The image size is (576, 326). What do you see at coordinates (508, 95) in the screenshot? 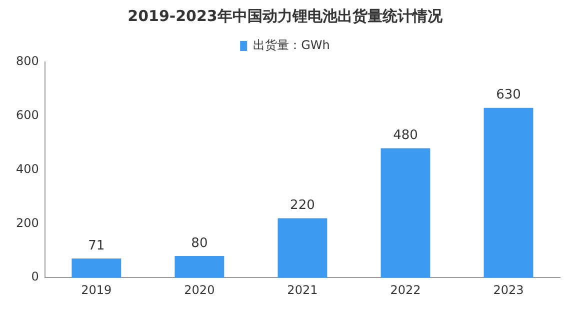
I see `data-label: 630` at bounding box center [508, 95].